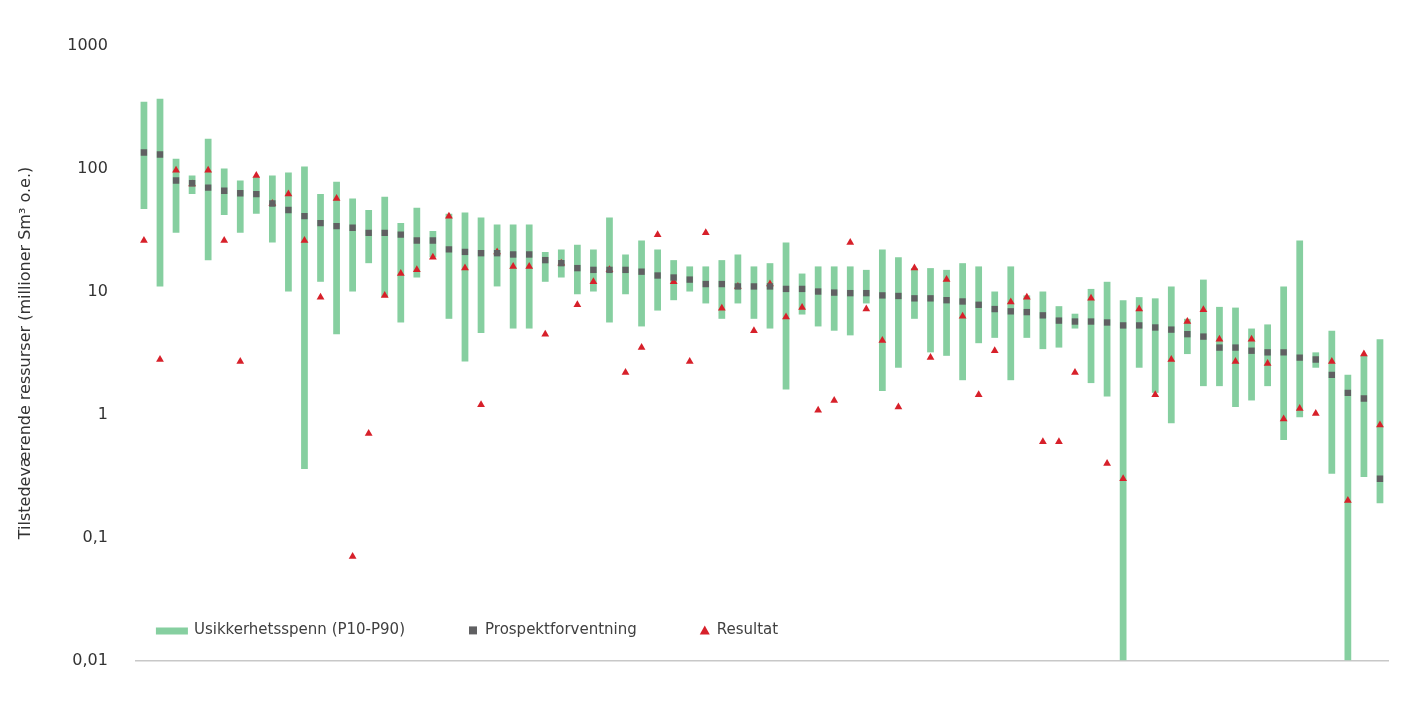  What do you see at coordinates (90, 659) in the screenshot?
I see `y-tick-label: 0,01` at bounding box center [90, 659].